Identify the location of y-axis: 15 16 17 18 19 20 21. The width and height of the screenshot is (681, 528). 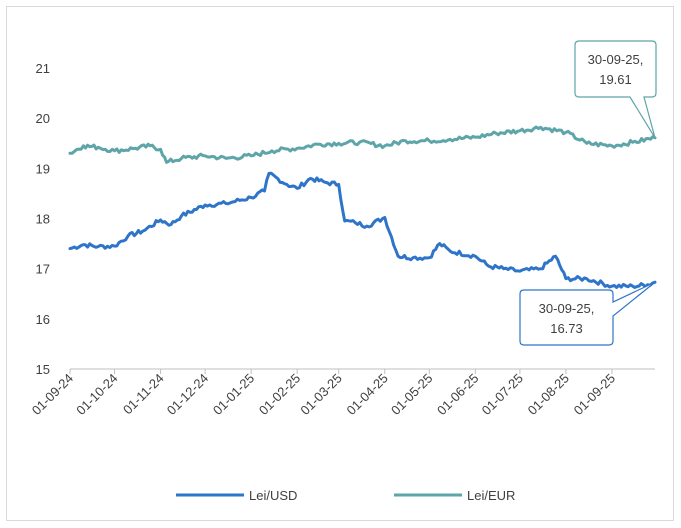
(43, 219).